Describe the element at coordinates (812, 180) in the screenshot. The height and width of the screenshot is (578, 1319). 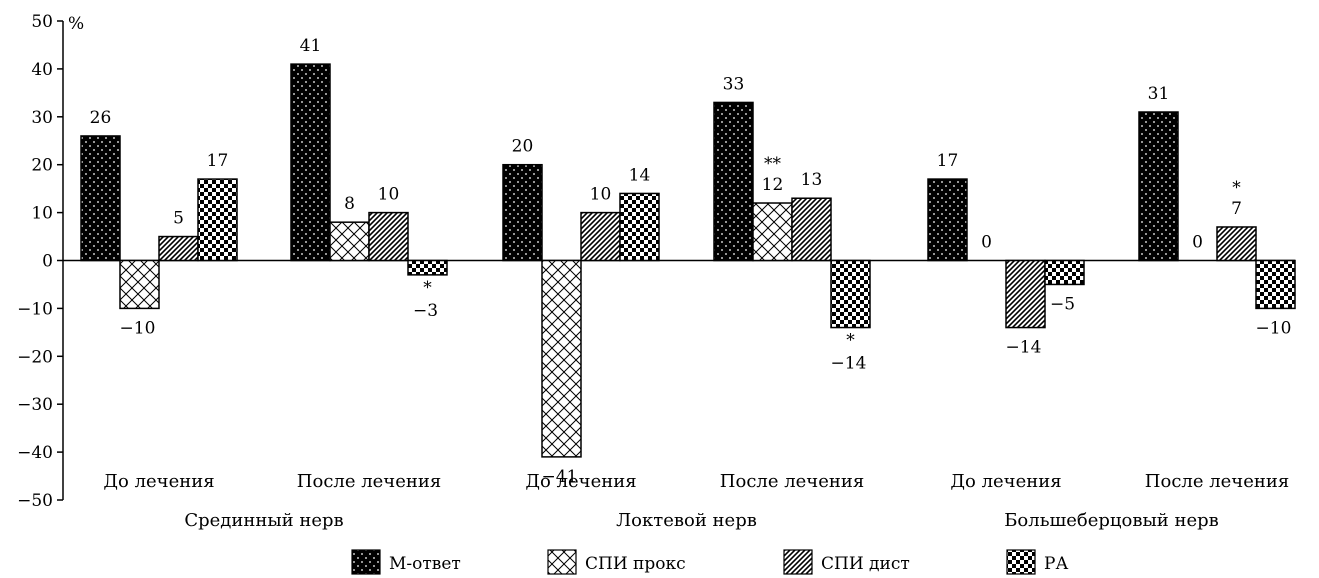
I see `data-label: 13` at that location.